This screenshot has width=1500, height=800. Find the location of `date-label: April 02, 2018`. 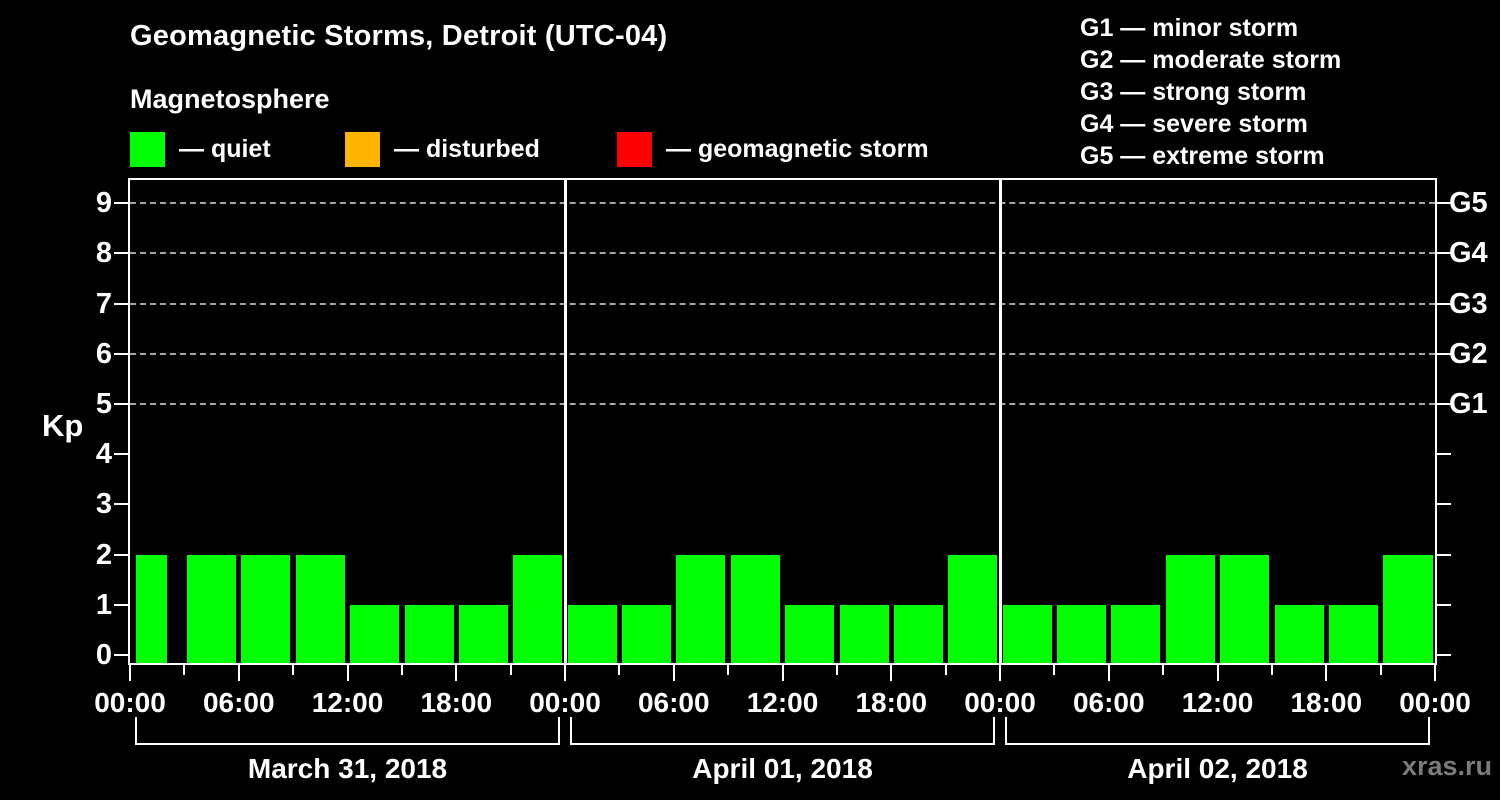

date-label: April 02, 2018 is located at coordinates (1217, 768).